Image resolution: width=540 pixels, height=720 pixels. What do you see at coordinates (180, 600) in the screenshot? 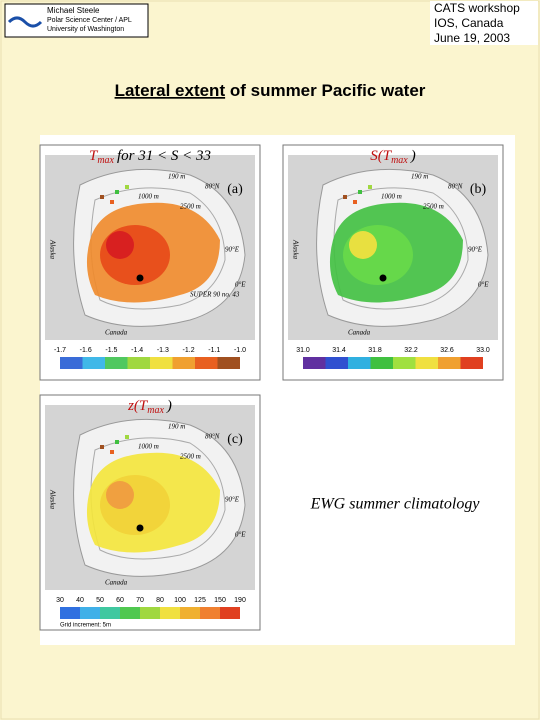
I see `colorbar-tick-label: 100` at bounding box center [180, 600].